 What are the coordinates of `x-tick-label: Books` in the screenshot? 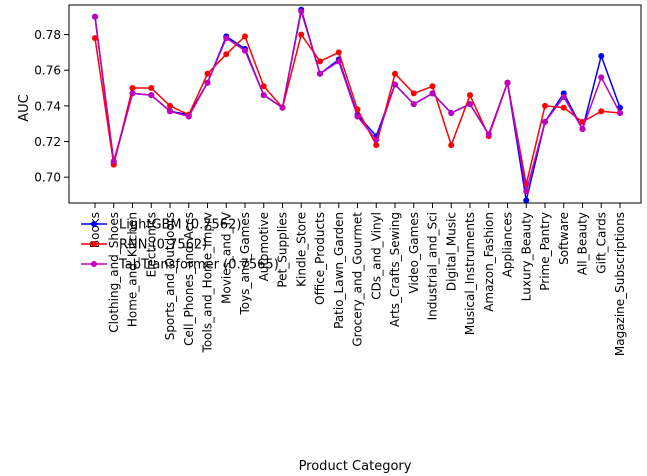 It's located at (95, 230).